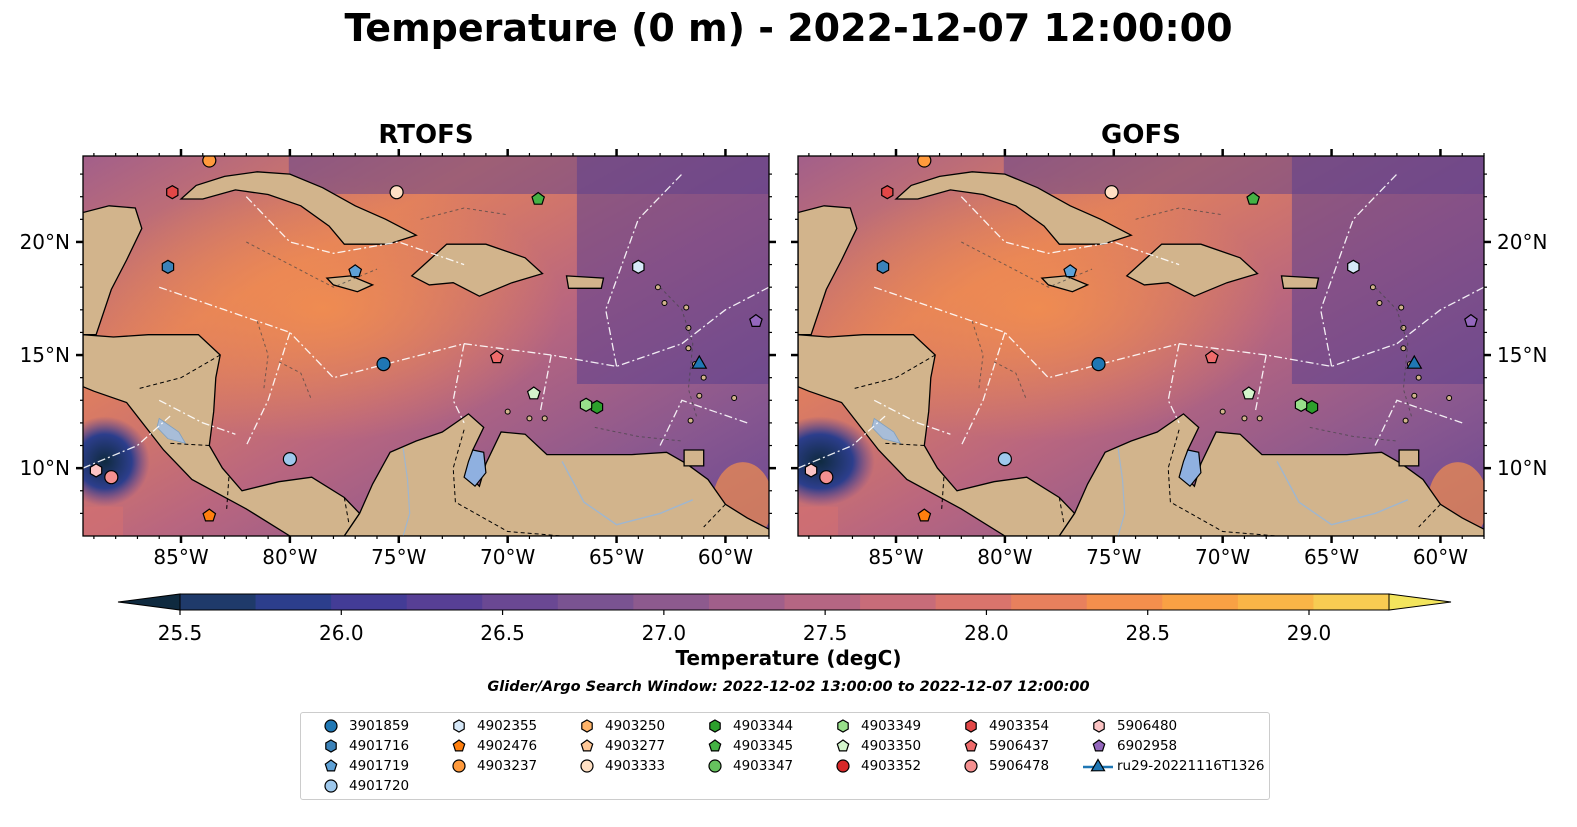  What do you see at coordinates (1522, 355) in the screenshot?
I see `lat-tick-label-right: 15°N` at bounding box center [1522, 355].